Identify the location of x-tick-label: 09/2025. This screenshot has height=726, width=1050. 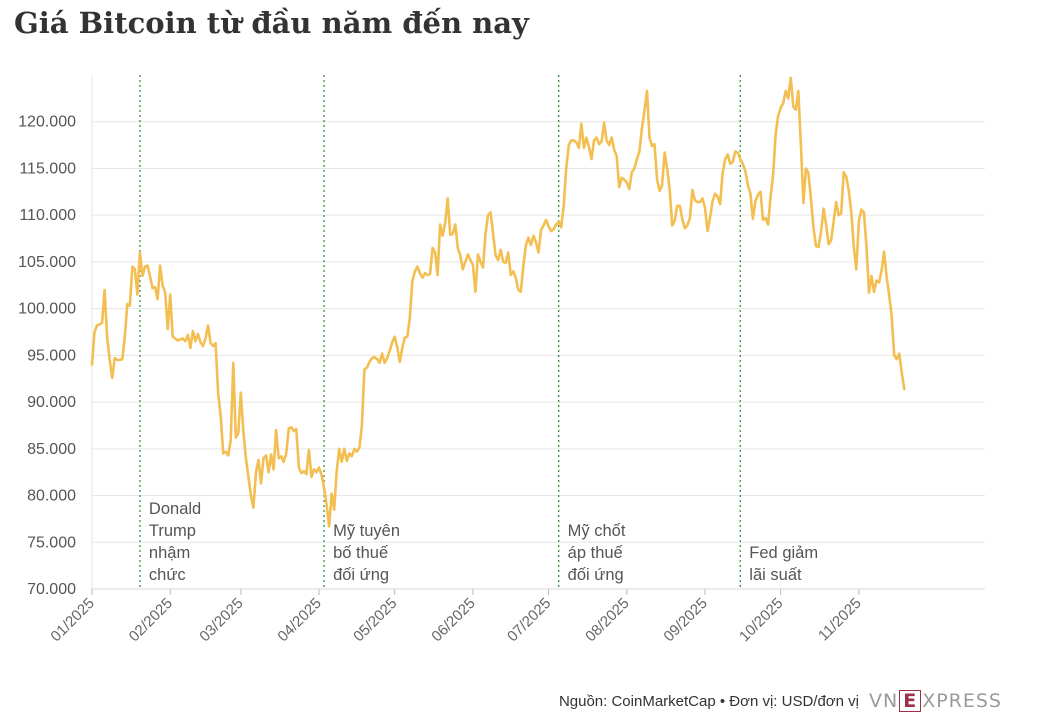
(685, 620).